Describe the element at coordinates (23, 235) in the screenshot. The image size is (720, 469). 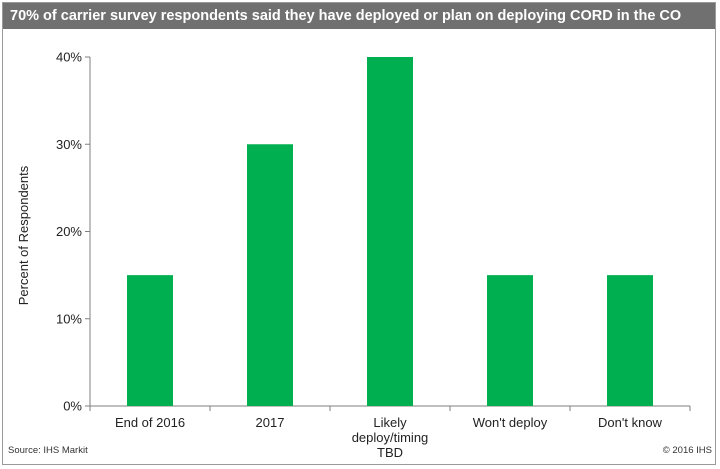
I see `y-axis-title: Percent of Respondents` at that location.